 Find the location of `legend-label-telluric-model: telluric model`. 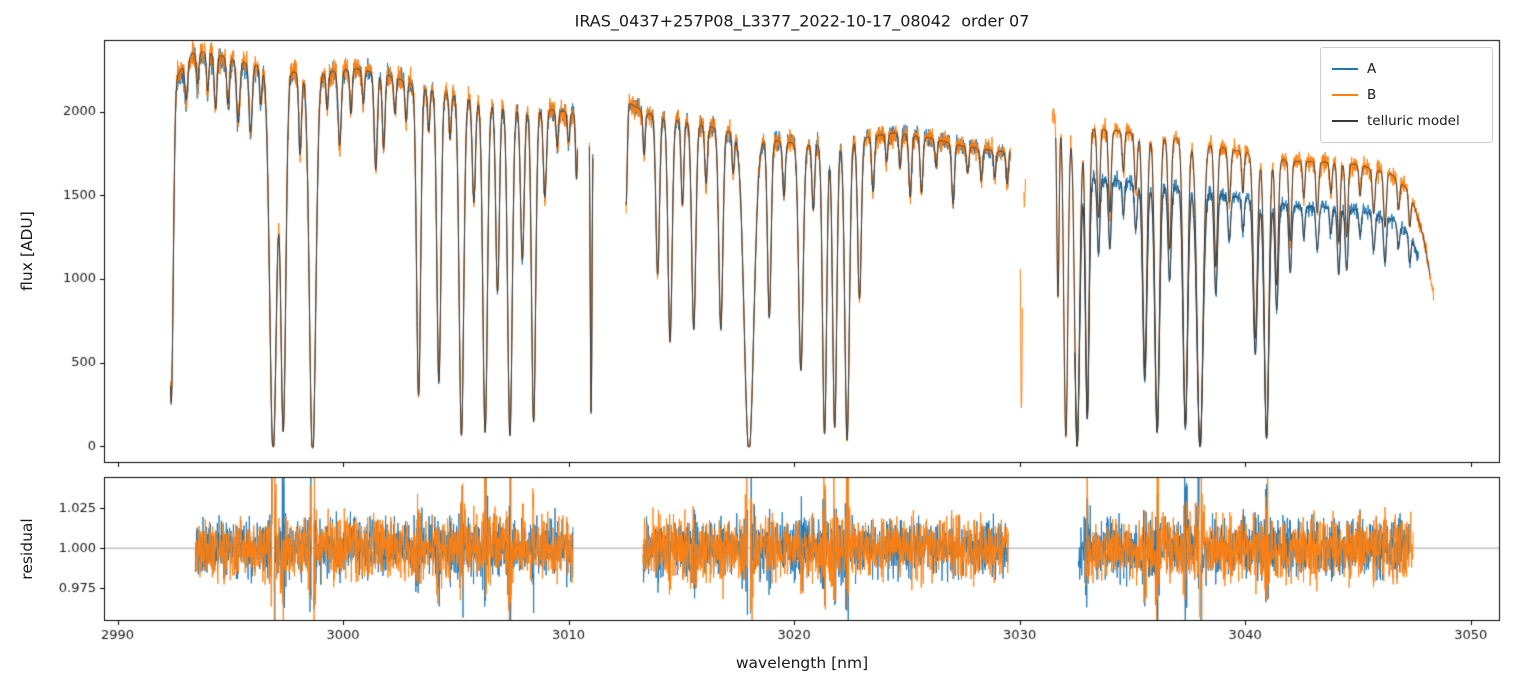

legend-label-telluric-model: telluric model is located at coordinates (1413, 121).